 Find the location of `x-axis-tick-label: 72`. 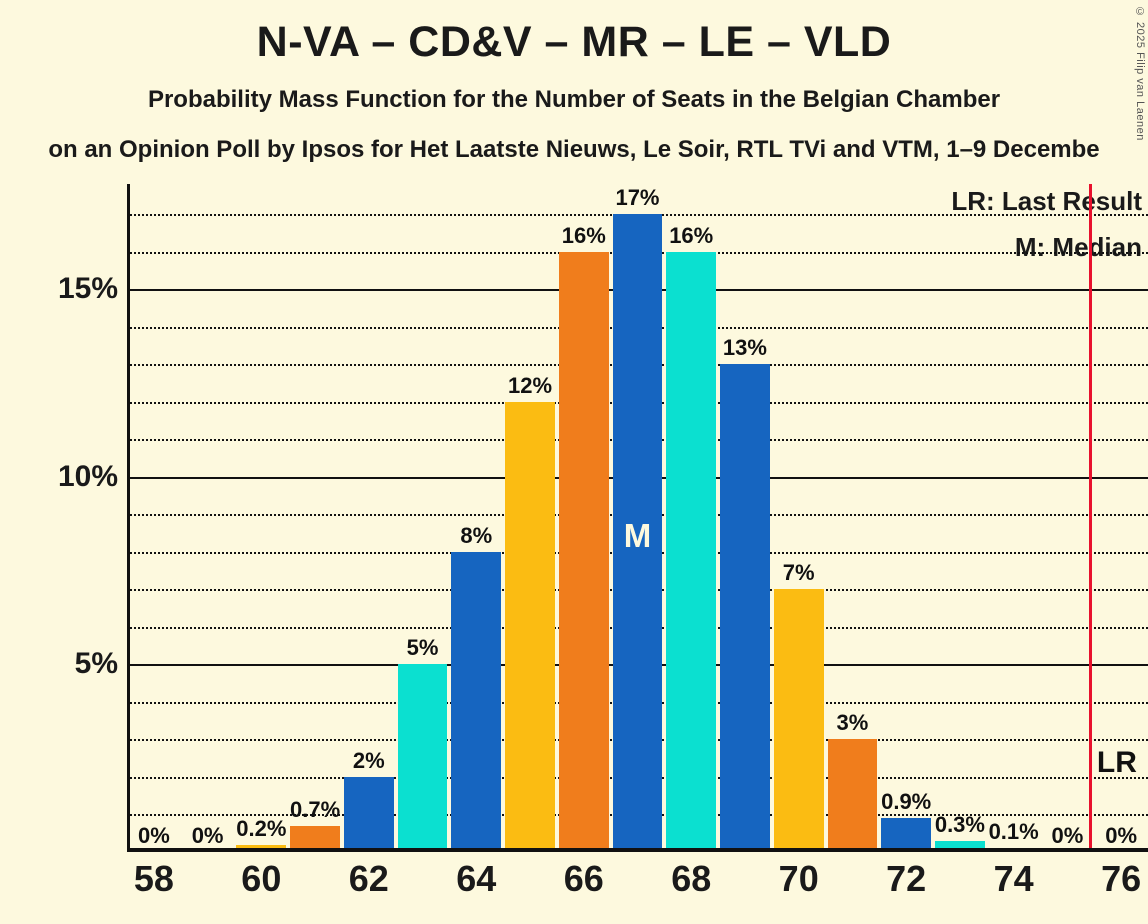

x-axis-tick-label: 72 is located at coordinates (906, 878).